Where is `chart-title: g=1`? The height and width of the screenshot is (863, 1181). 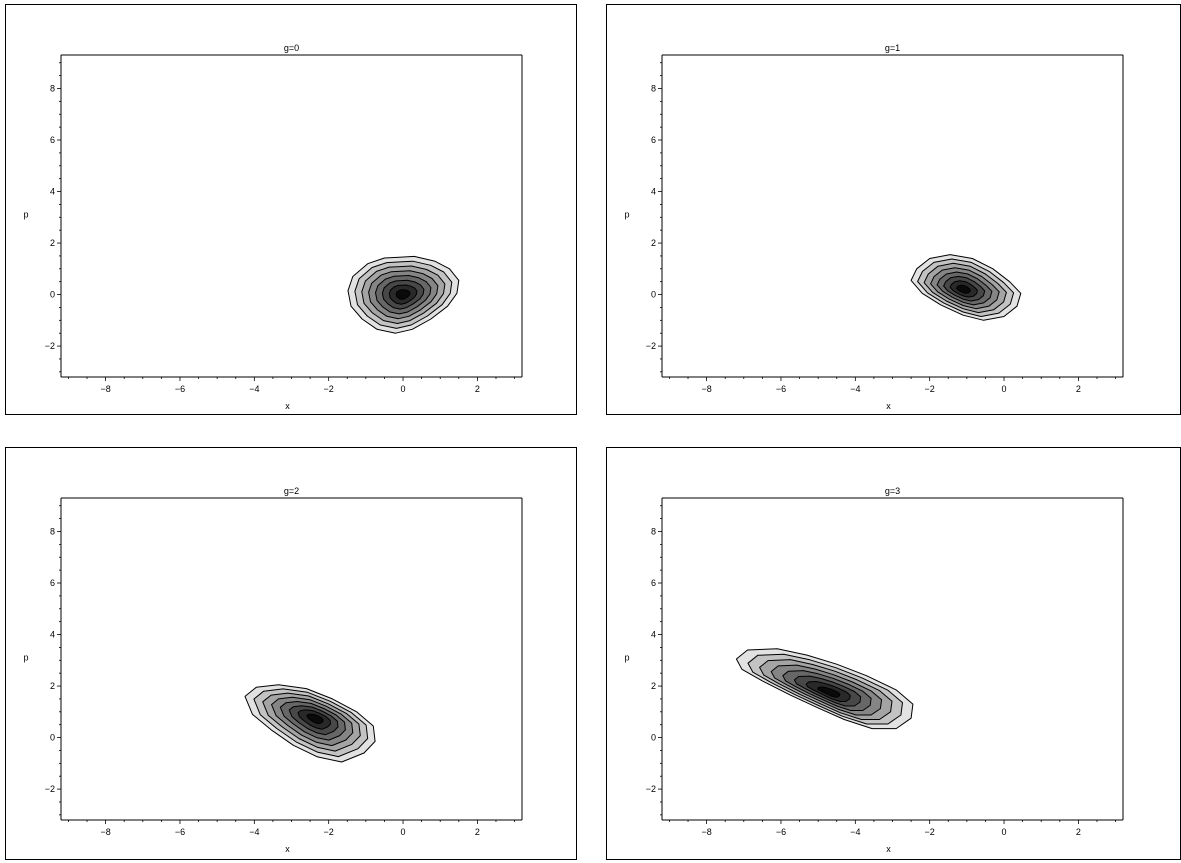
chart-title: g=1 is located at coordinates (892, 48).